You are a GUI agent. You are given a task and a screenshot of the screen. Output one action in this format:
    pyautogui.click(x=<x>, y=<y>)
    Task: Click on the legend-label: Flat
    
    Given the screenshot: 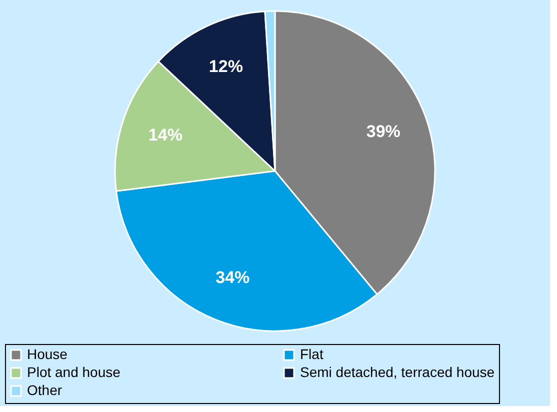 What is the action you would take?
    pyautogui.click(x=312, y=354)
    